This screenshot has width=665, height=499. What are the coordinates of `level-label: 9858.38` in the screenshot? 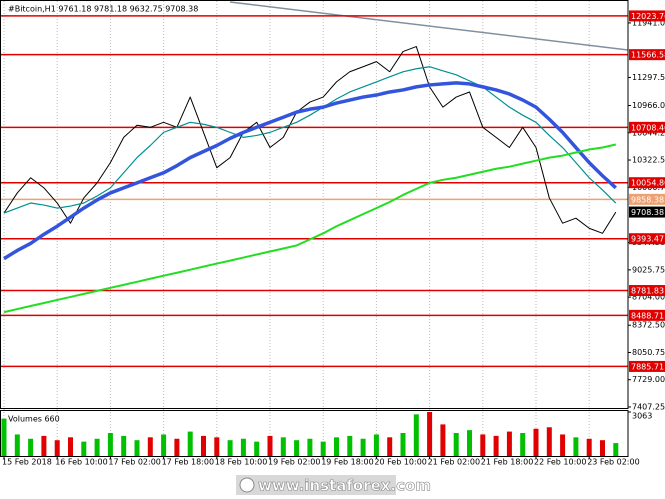 It's located at (647, 199).